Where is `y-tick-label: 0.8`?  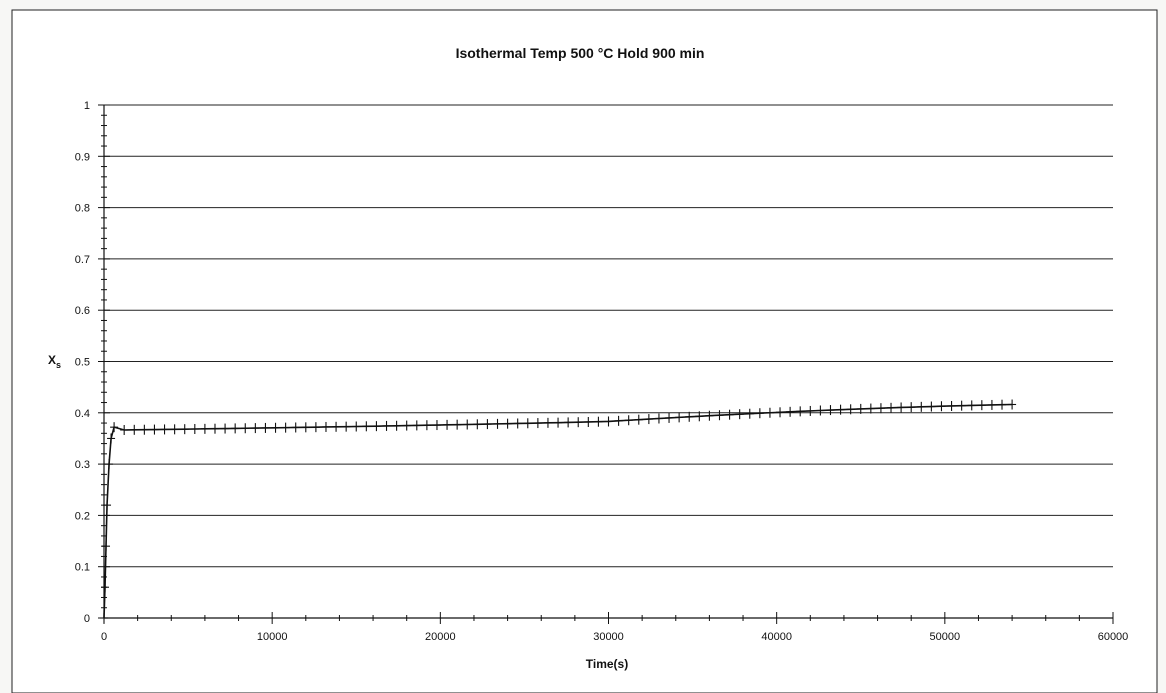
y-tick-label: 0.8 is located at coordinates (82, 209).